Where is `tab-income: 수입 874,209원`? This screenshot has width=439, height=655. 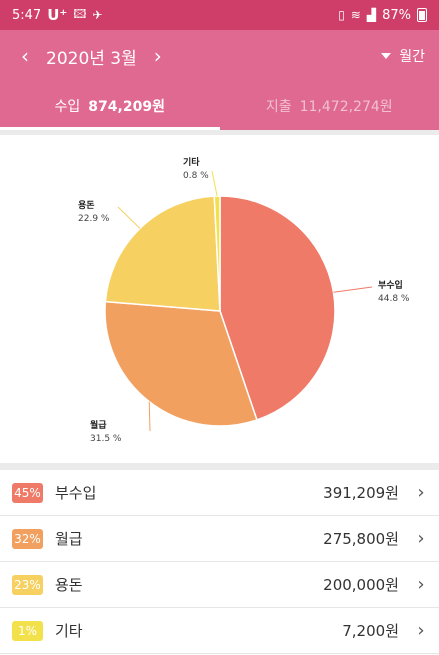
tab-income: 수입 874,209원 is located at coordinates (110, 106).